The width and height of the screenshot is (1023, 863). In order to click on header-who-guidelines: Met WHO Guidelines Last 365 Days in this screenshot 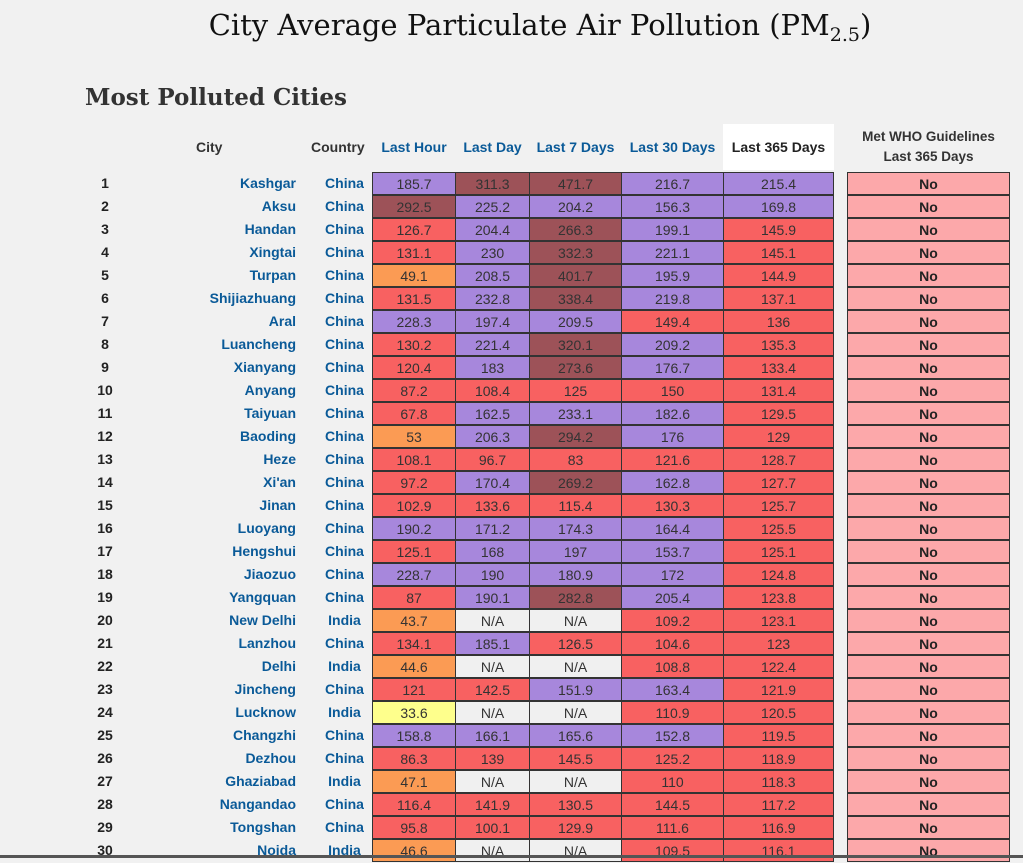, I will do `click(928, 147)`.